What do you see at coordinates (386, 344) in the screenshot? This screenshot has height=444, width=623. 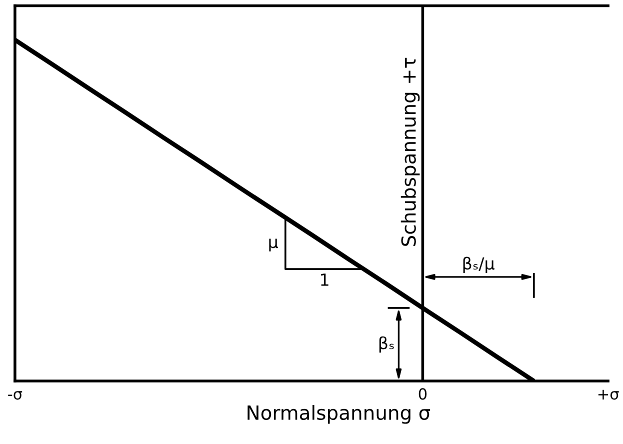 I see `annotation: βₛ` at bounding box center [386, 344].